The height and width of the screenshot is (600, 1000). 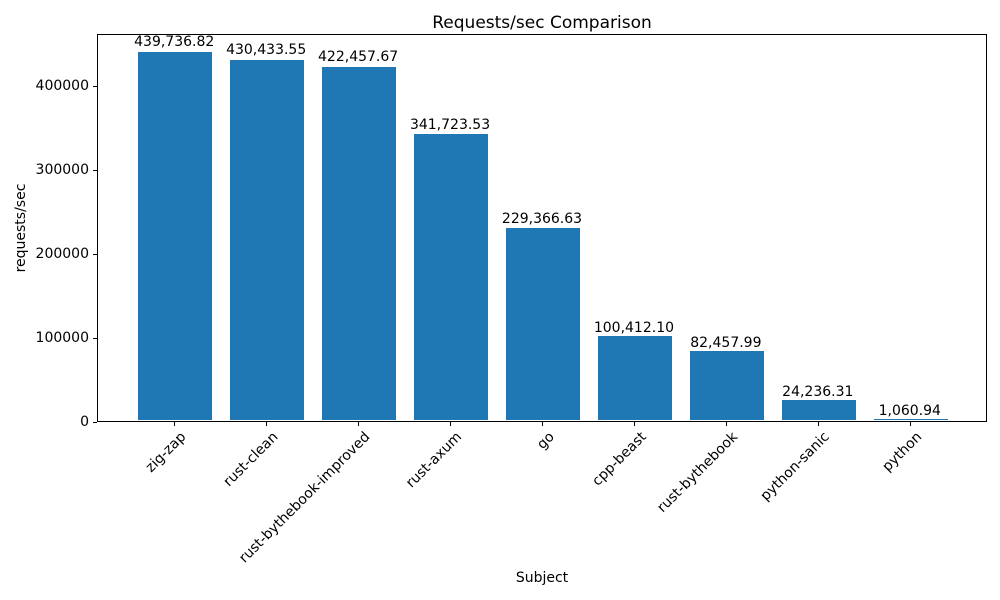 What do you see at coordinates (543, 324) in the screenshot?
I see `bar-go` at bounding box center [543, 324].